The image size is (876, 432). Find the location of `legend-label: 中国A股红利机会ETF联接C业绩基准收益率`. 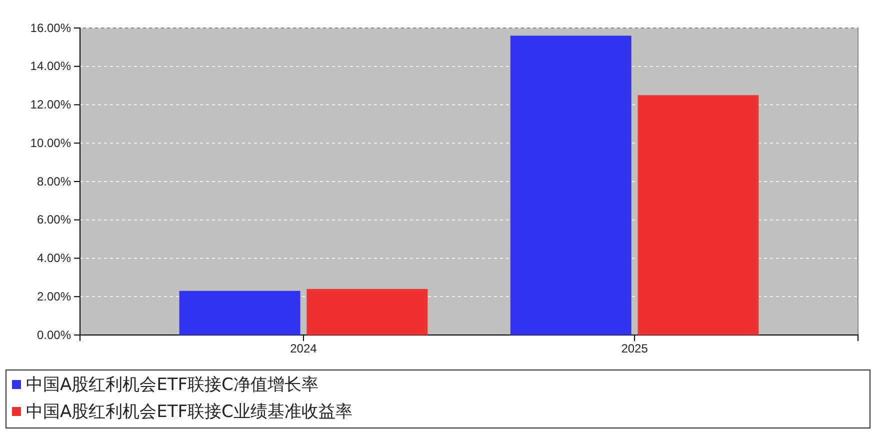

legend-label: 中国A股红利机会ETF联接C业绩基准收益率 is located at coordinates (189, 412).